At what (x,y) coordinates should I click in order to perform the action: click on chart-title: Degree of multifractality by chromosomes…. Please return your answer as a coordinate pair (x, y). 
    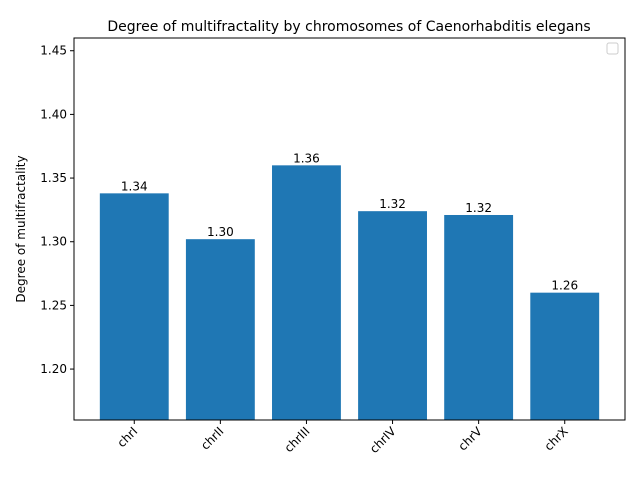
    Looking at the image, I should click on (348, 27).